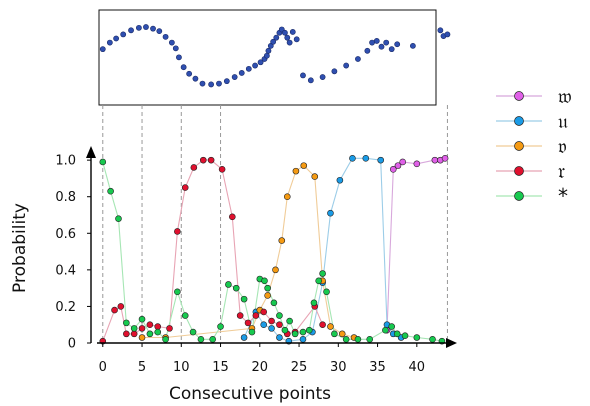 This screenshot has width=590, height=406. Describe the element at coordinates (65, 270) in the screenshot. I see `y-tick-label: 0.4` at that location.